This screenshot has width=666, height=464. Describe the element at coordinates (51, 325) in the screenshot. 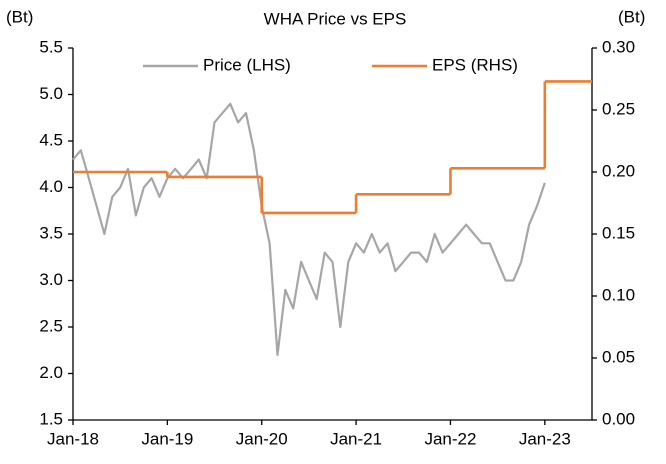

I see `y-tick-label: 2.5` at that location.